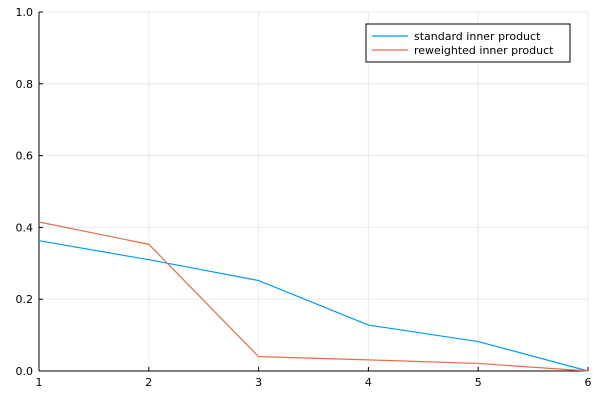 Image resolution: width=600 pixels, height=400 pixels. I want to click on x-tick-label: 6, so click(588, 382).